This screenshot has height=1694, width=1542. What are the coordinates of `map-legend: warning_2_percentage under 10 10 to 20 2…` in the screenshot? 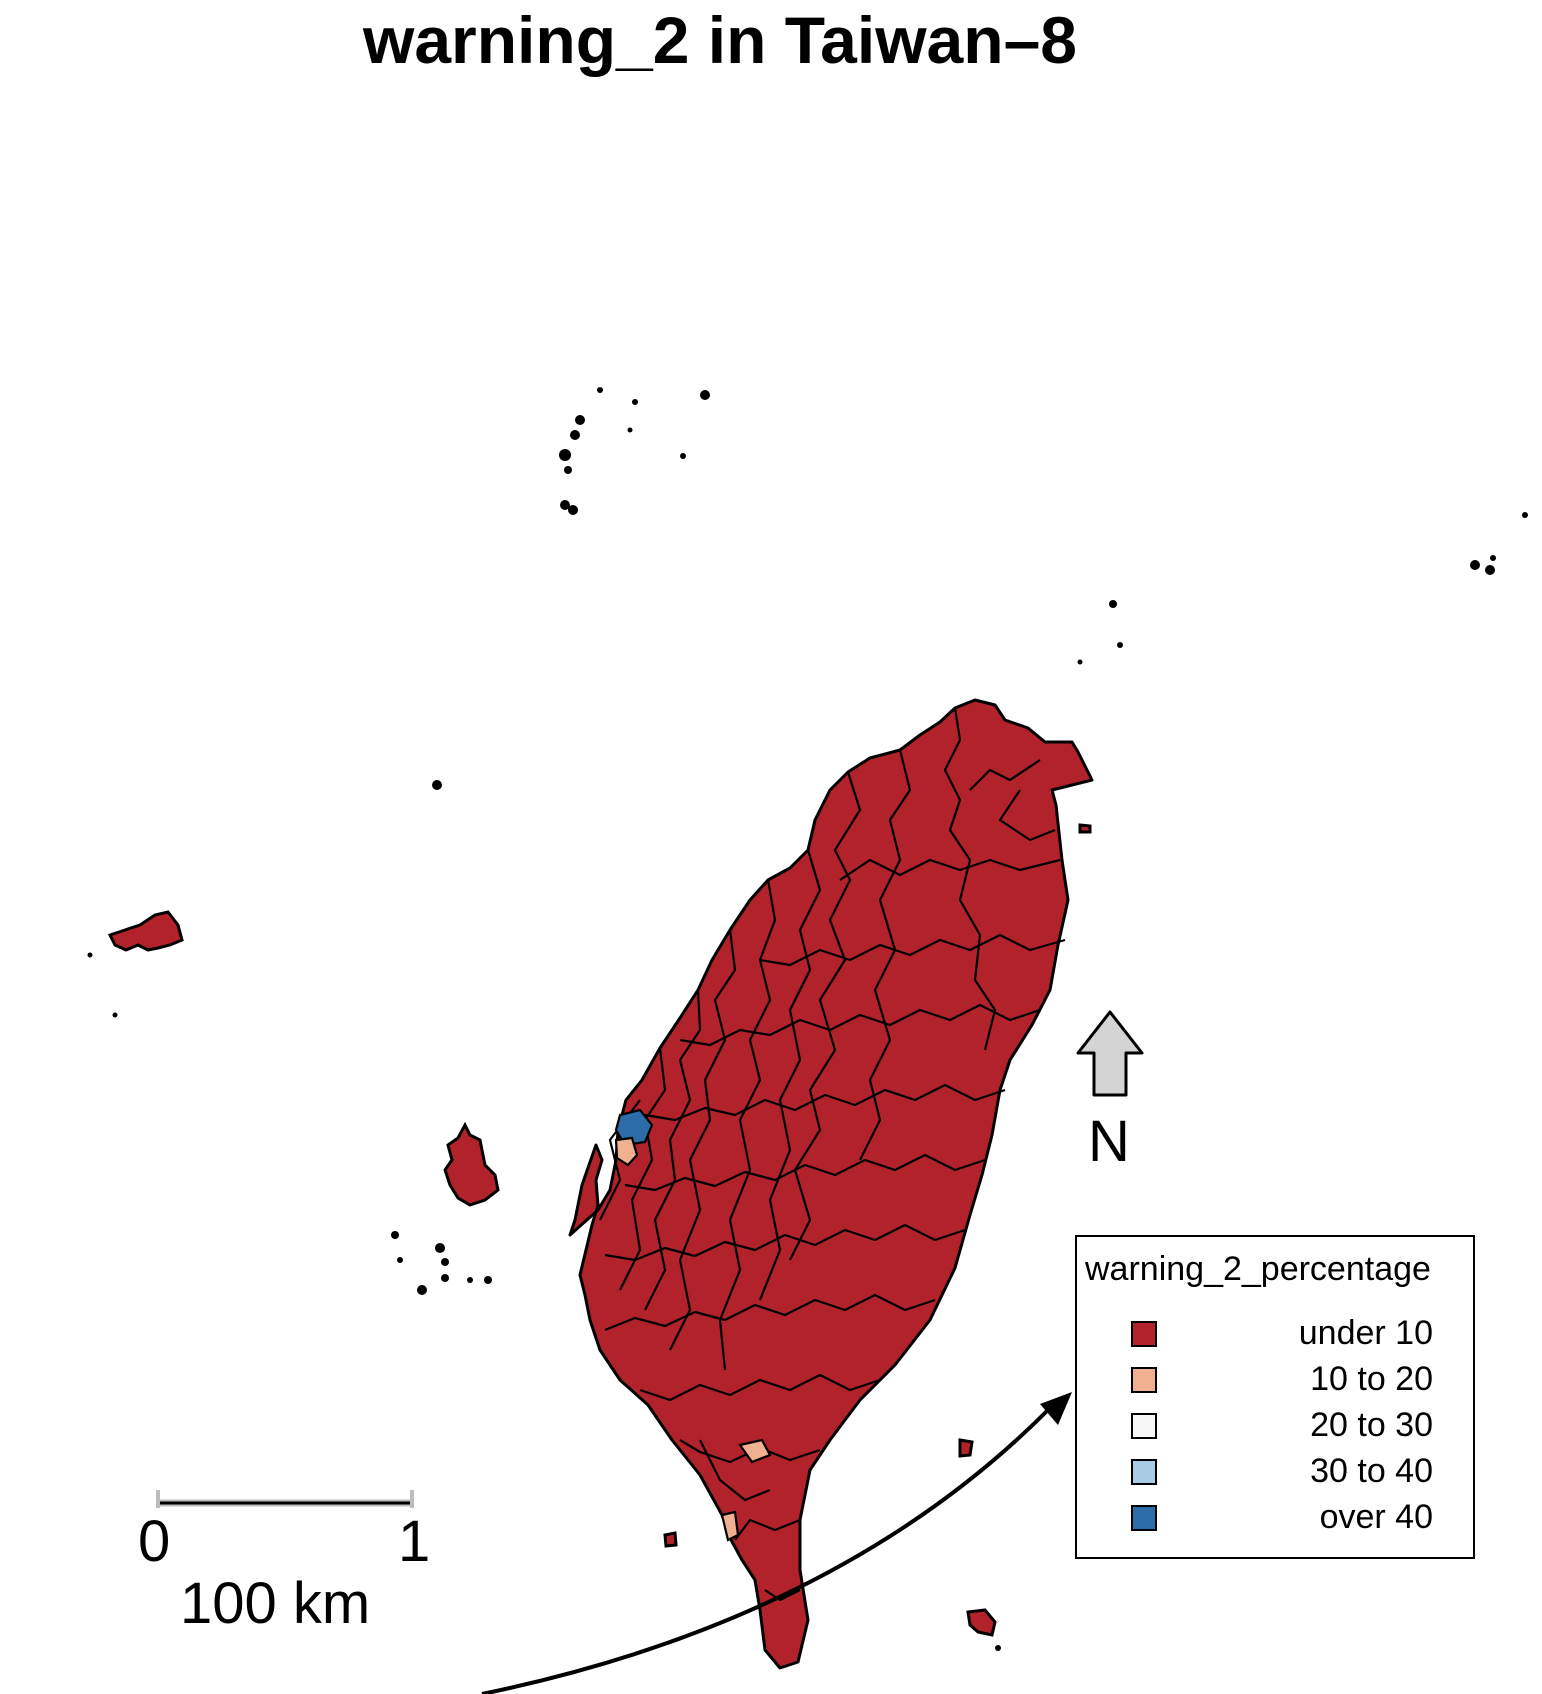 It's located at (1275, 1397).